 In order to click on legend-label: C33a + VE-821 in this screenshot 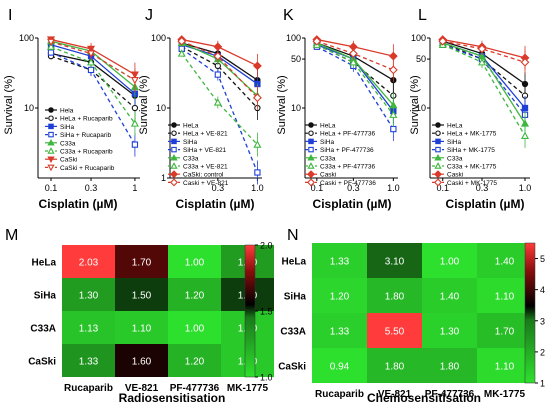, I will do `click(205, 167)`.